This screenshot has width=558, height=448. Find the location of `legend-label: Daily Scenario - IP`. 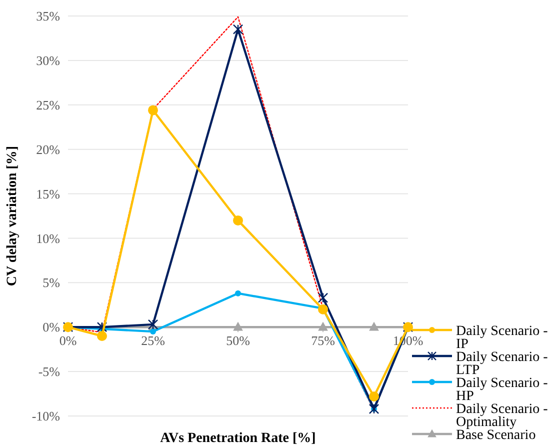

legend-label: Daily Scenario - IP is located at coordinates (502, 338).